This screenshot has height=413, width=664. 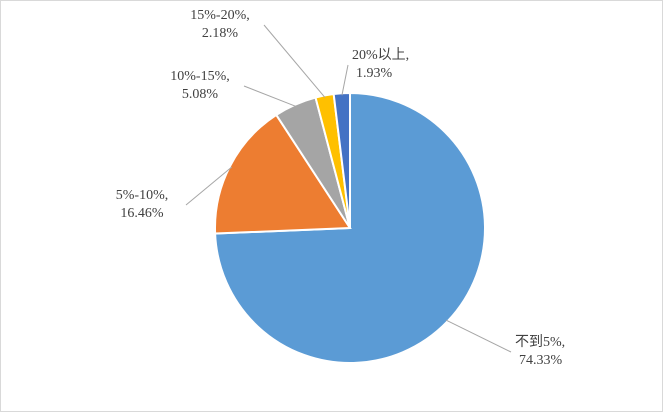 What do you see at coordinates (142, 213) in the screenshot?
I see `data-label-value: 16.46%` at bounding box center [142, 213].